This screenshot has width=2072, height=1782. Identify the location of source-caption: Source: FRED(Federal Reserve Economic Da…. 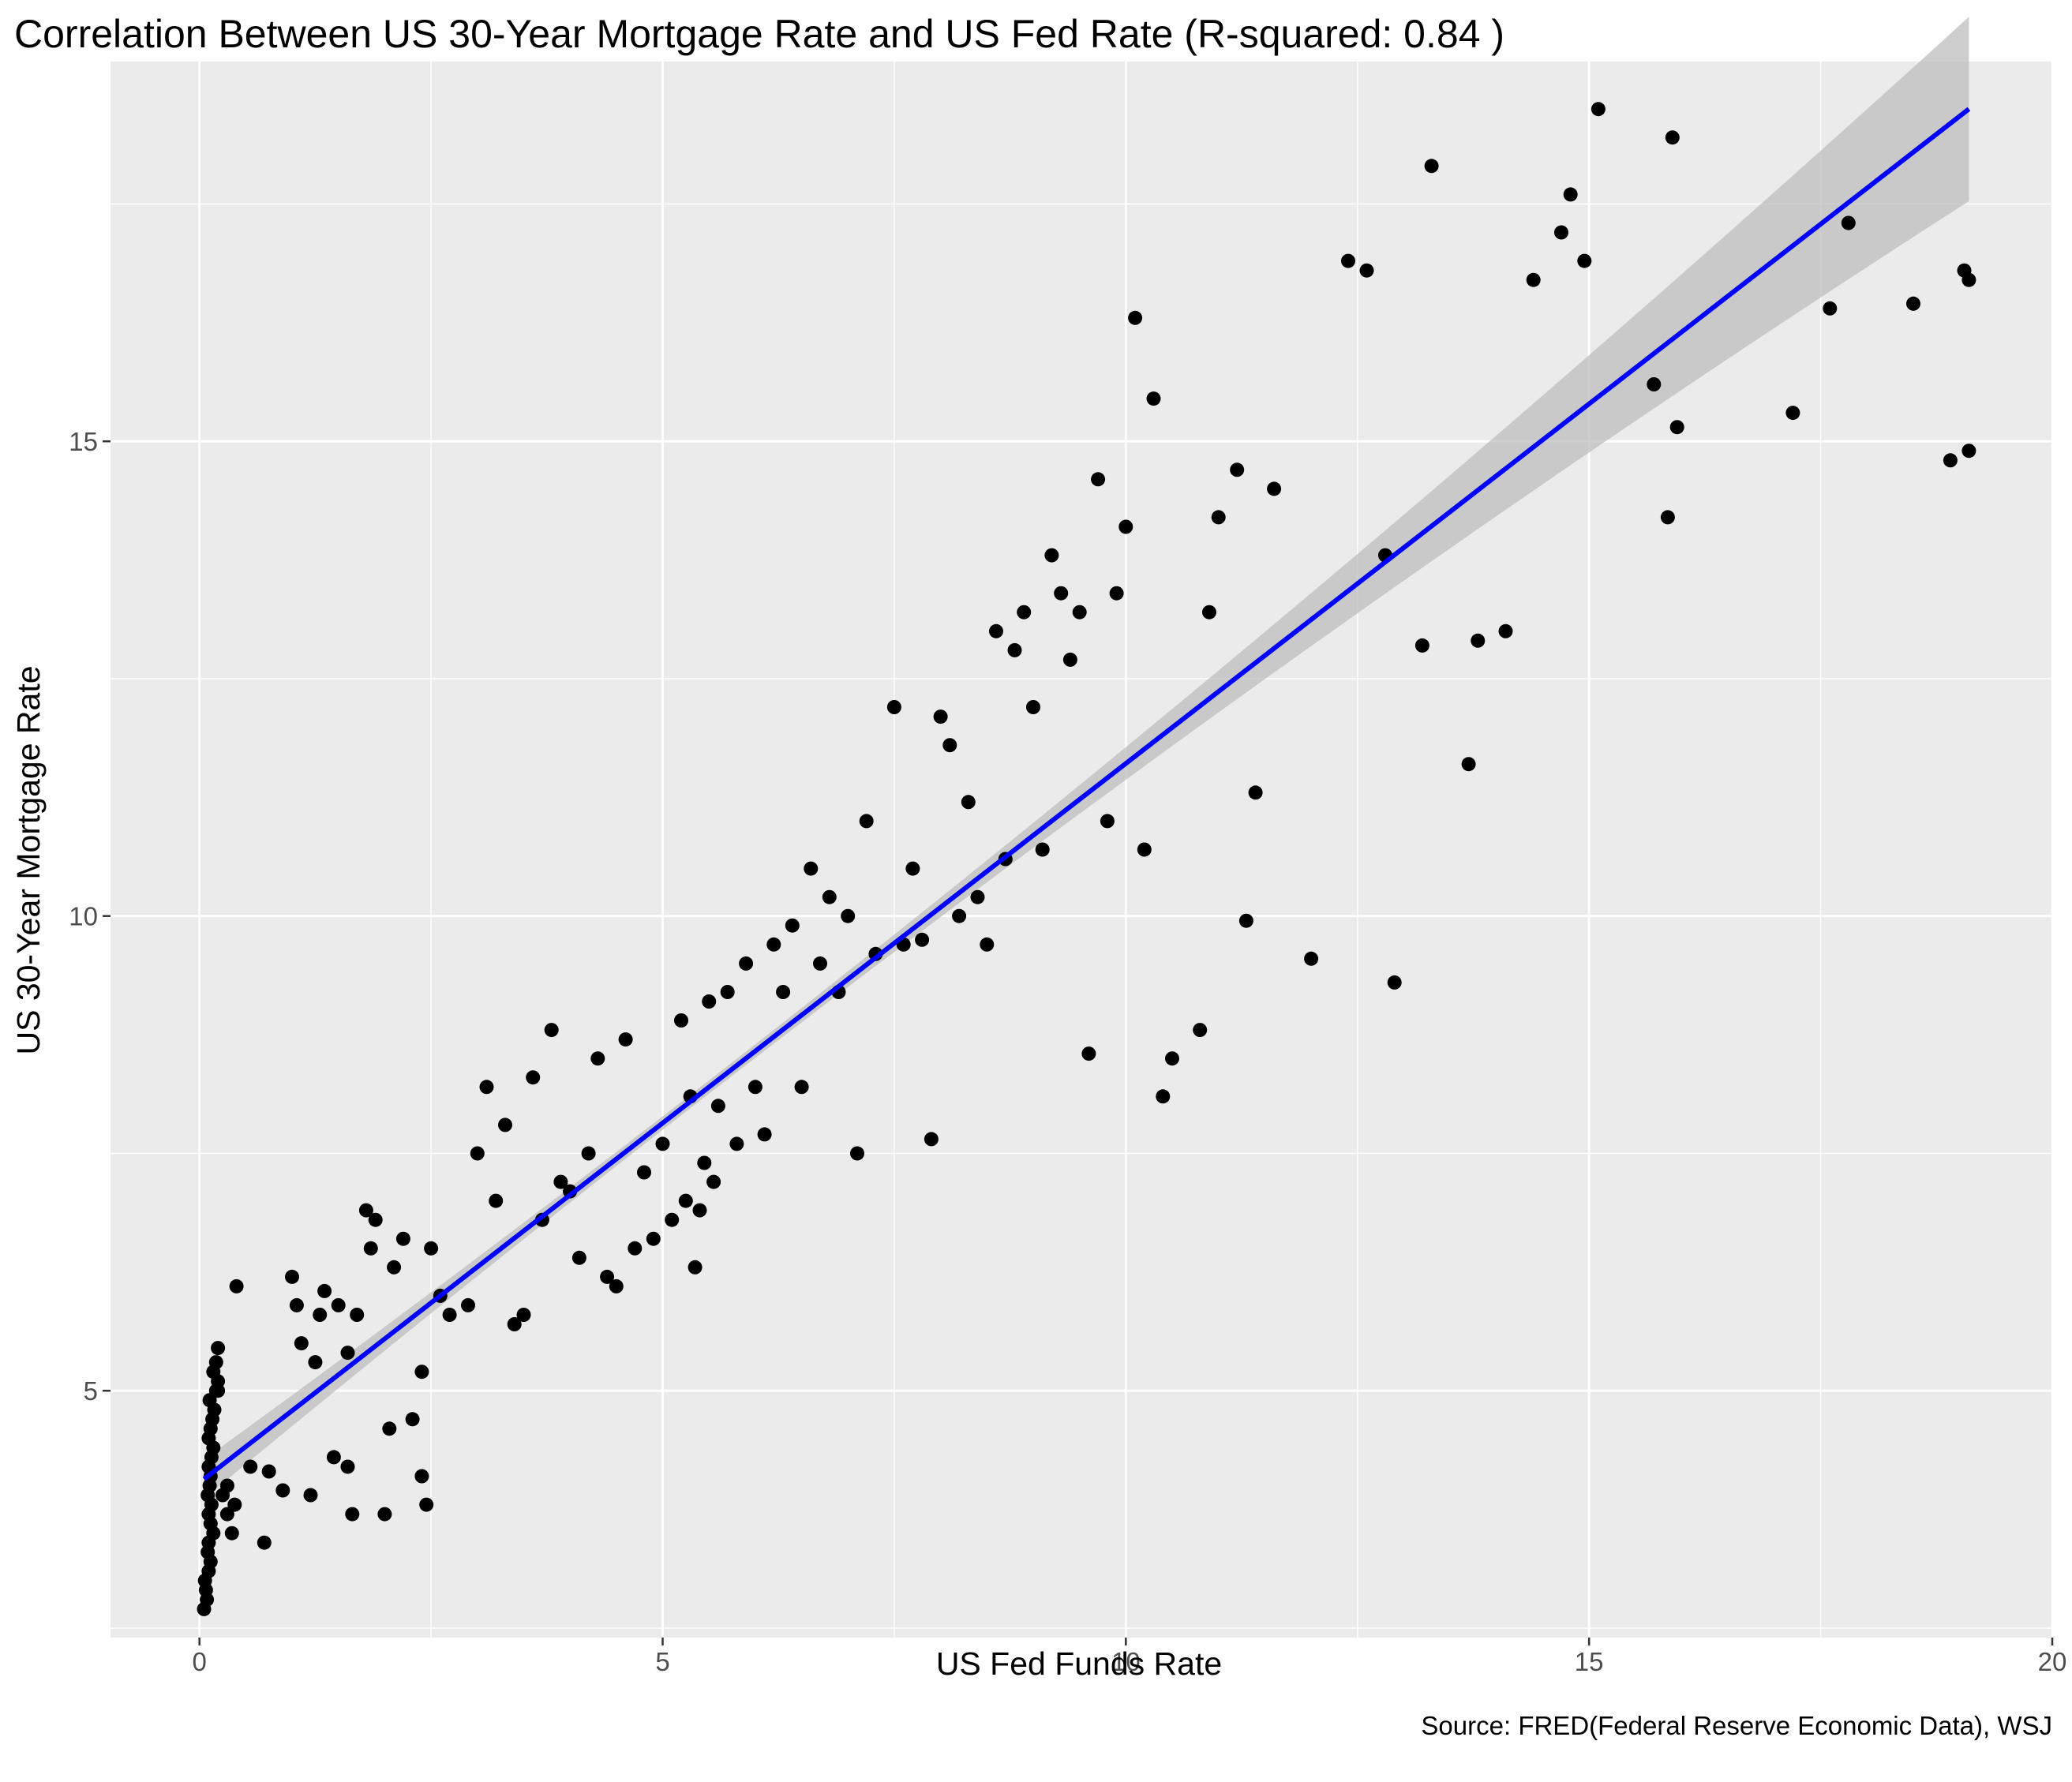
(1737, 1725).